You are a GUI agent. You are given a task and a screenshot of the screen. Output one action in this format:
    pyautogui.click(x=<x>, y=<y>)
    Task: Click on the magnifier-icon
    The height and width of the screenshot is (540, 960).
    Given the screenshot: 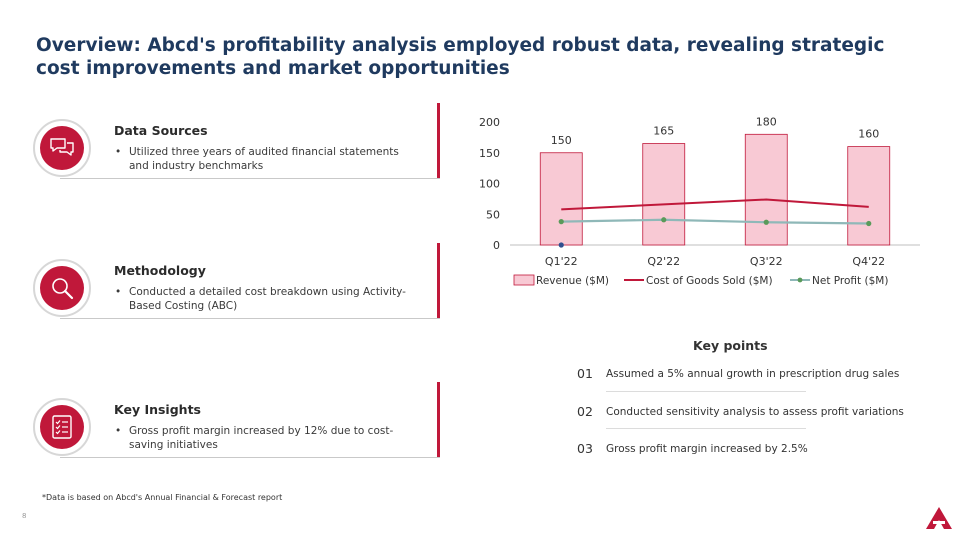 What is the action you would take?
    pyautogui.click(x=63, y=289)
    